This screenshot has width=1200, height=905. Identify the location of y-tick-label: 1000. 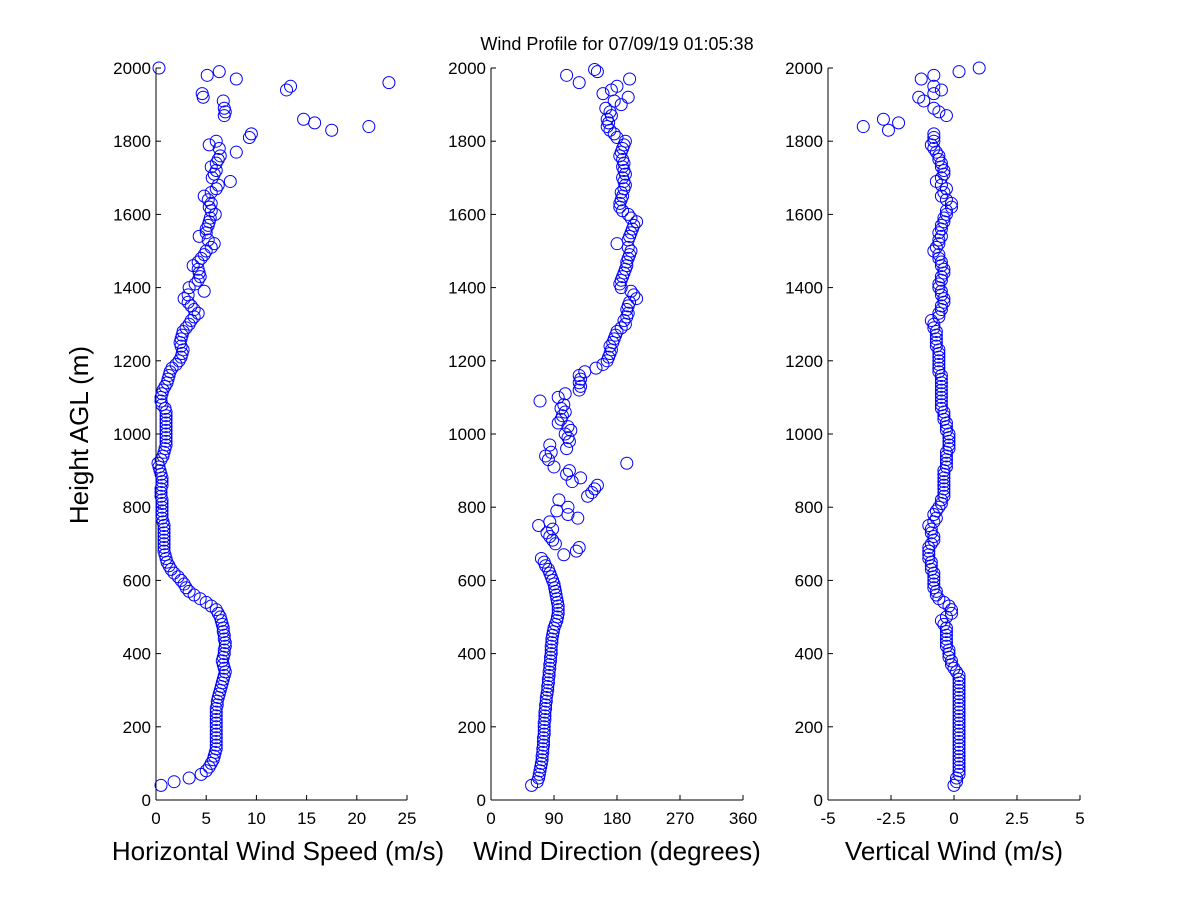
(804, 434).